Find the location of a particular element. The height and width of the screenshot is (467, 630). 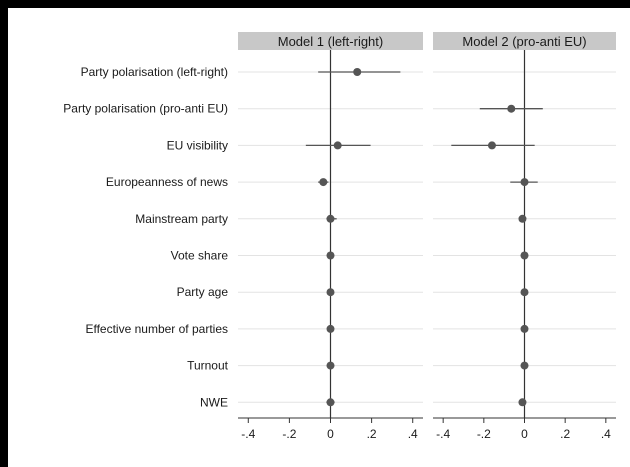

y-axis-label: Europeanness of news is located at coordinates (167, 182).